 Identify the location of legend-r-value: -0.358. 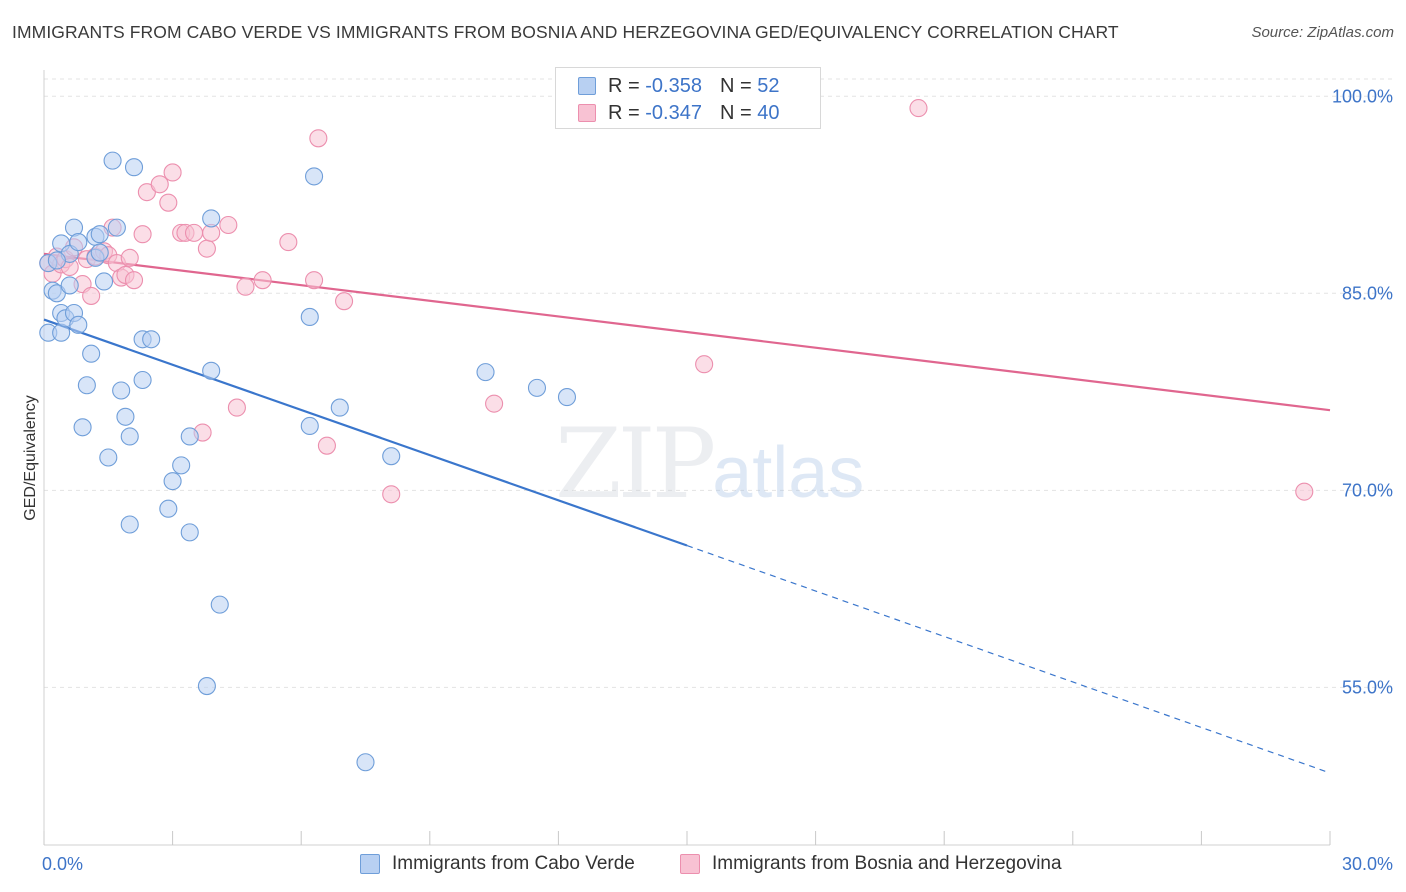
(673, 85).